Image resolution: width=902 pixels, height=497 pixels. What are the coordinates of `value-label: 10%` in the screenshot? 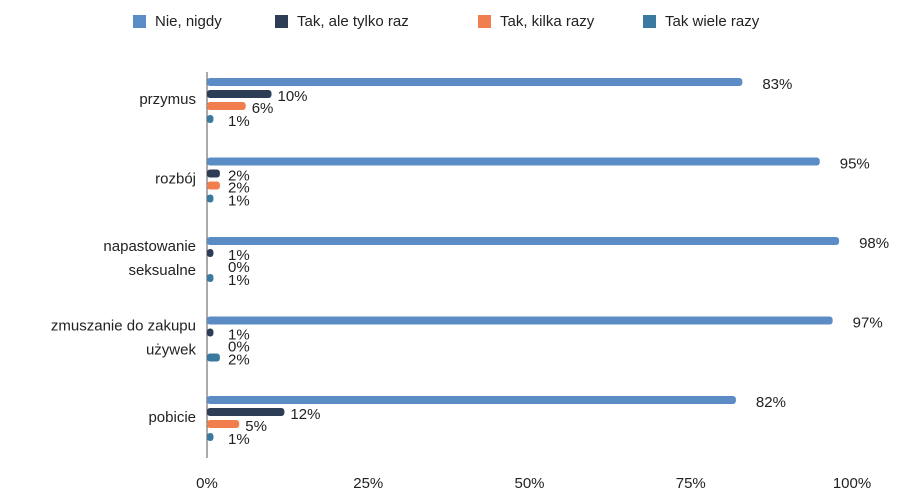 It's located at (293, 96).